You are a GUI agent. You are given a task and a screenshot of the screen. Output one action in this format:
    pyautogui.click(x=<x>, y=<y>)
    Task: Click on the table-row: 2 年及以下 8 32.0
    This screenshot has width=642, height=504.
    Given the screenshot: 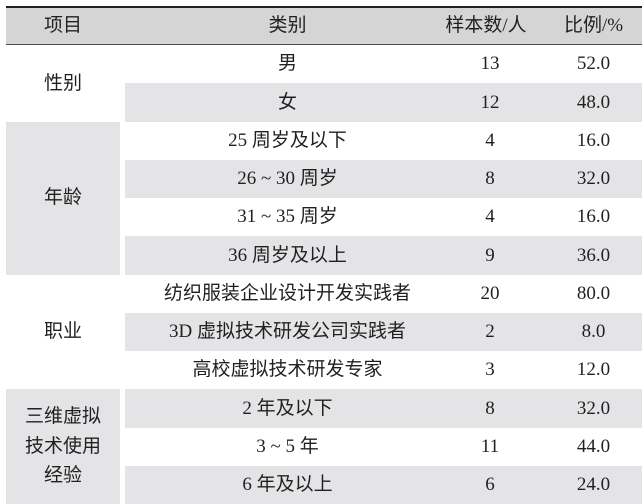 What is the action you would take?
    pyautogui.click(x=383, y=408)
    